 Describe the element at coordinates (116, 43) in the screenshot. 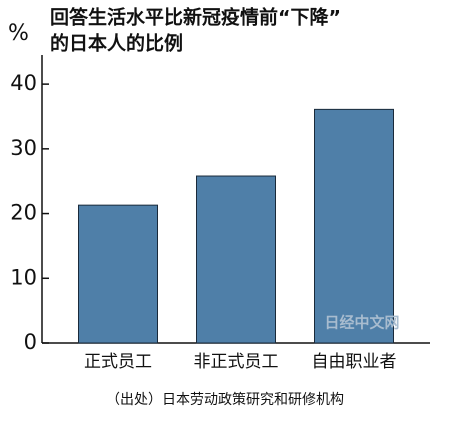

I see `chart-title: 的日本人的比例` at that location.